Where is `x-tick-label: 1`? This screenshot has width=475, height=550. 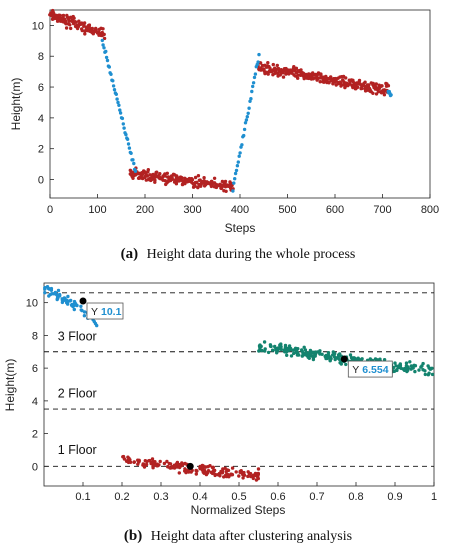
x-tick-label: 1 is located at coordinates (434, 497).